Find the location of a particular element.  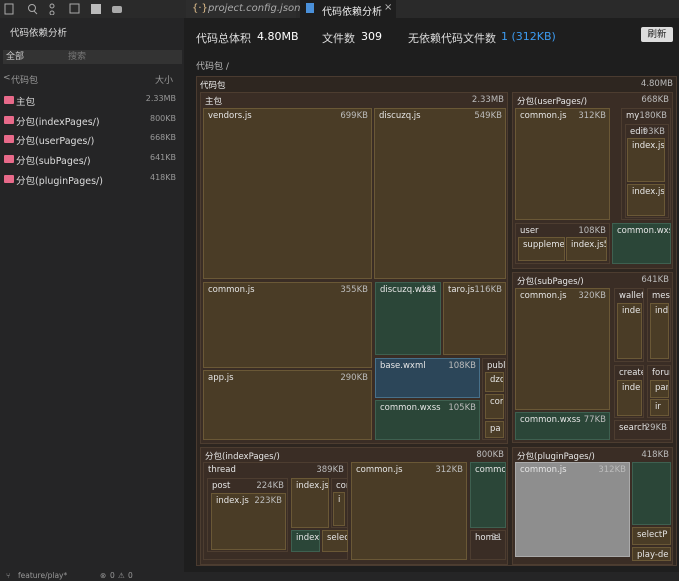

treemap-file: select is located at coordinates (335, 541).